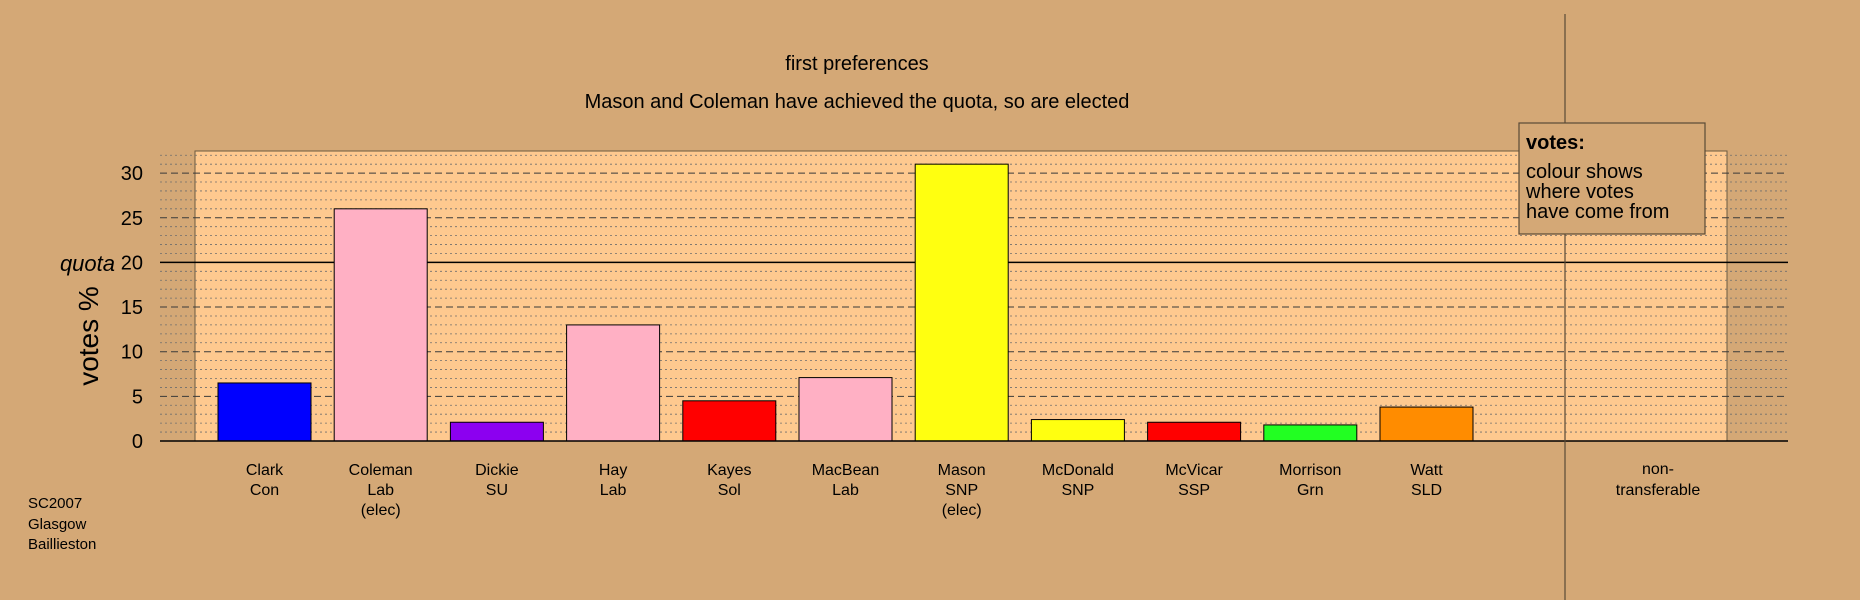 This screenshot has width=1860, height=600. What do you see at coordinates (1584, 172) in the screenshot?
I see `legend-line-1: colour shows` at bounding box center [1584, 172].